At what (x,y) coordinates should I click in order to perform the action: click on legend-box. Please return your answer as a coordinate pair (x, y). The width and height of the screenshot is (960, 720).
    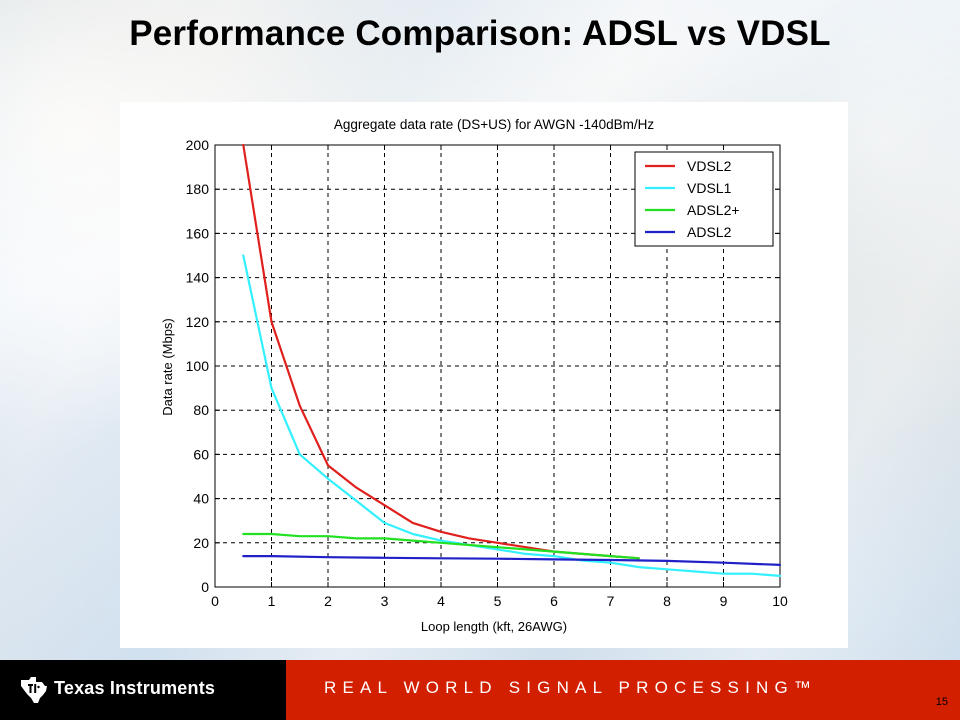
    Looking at the image, I should click on (704, 199).